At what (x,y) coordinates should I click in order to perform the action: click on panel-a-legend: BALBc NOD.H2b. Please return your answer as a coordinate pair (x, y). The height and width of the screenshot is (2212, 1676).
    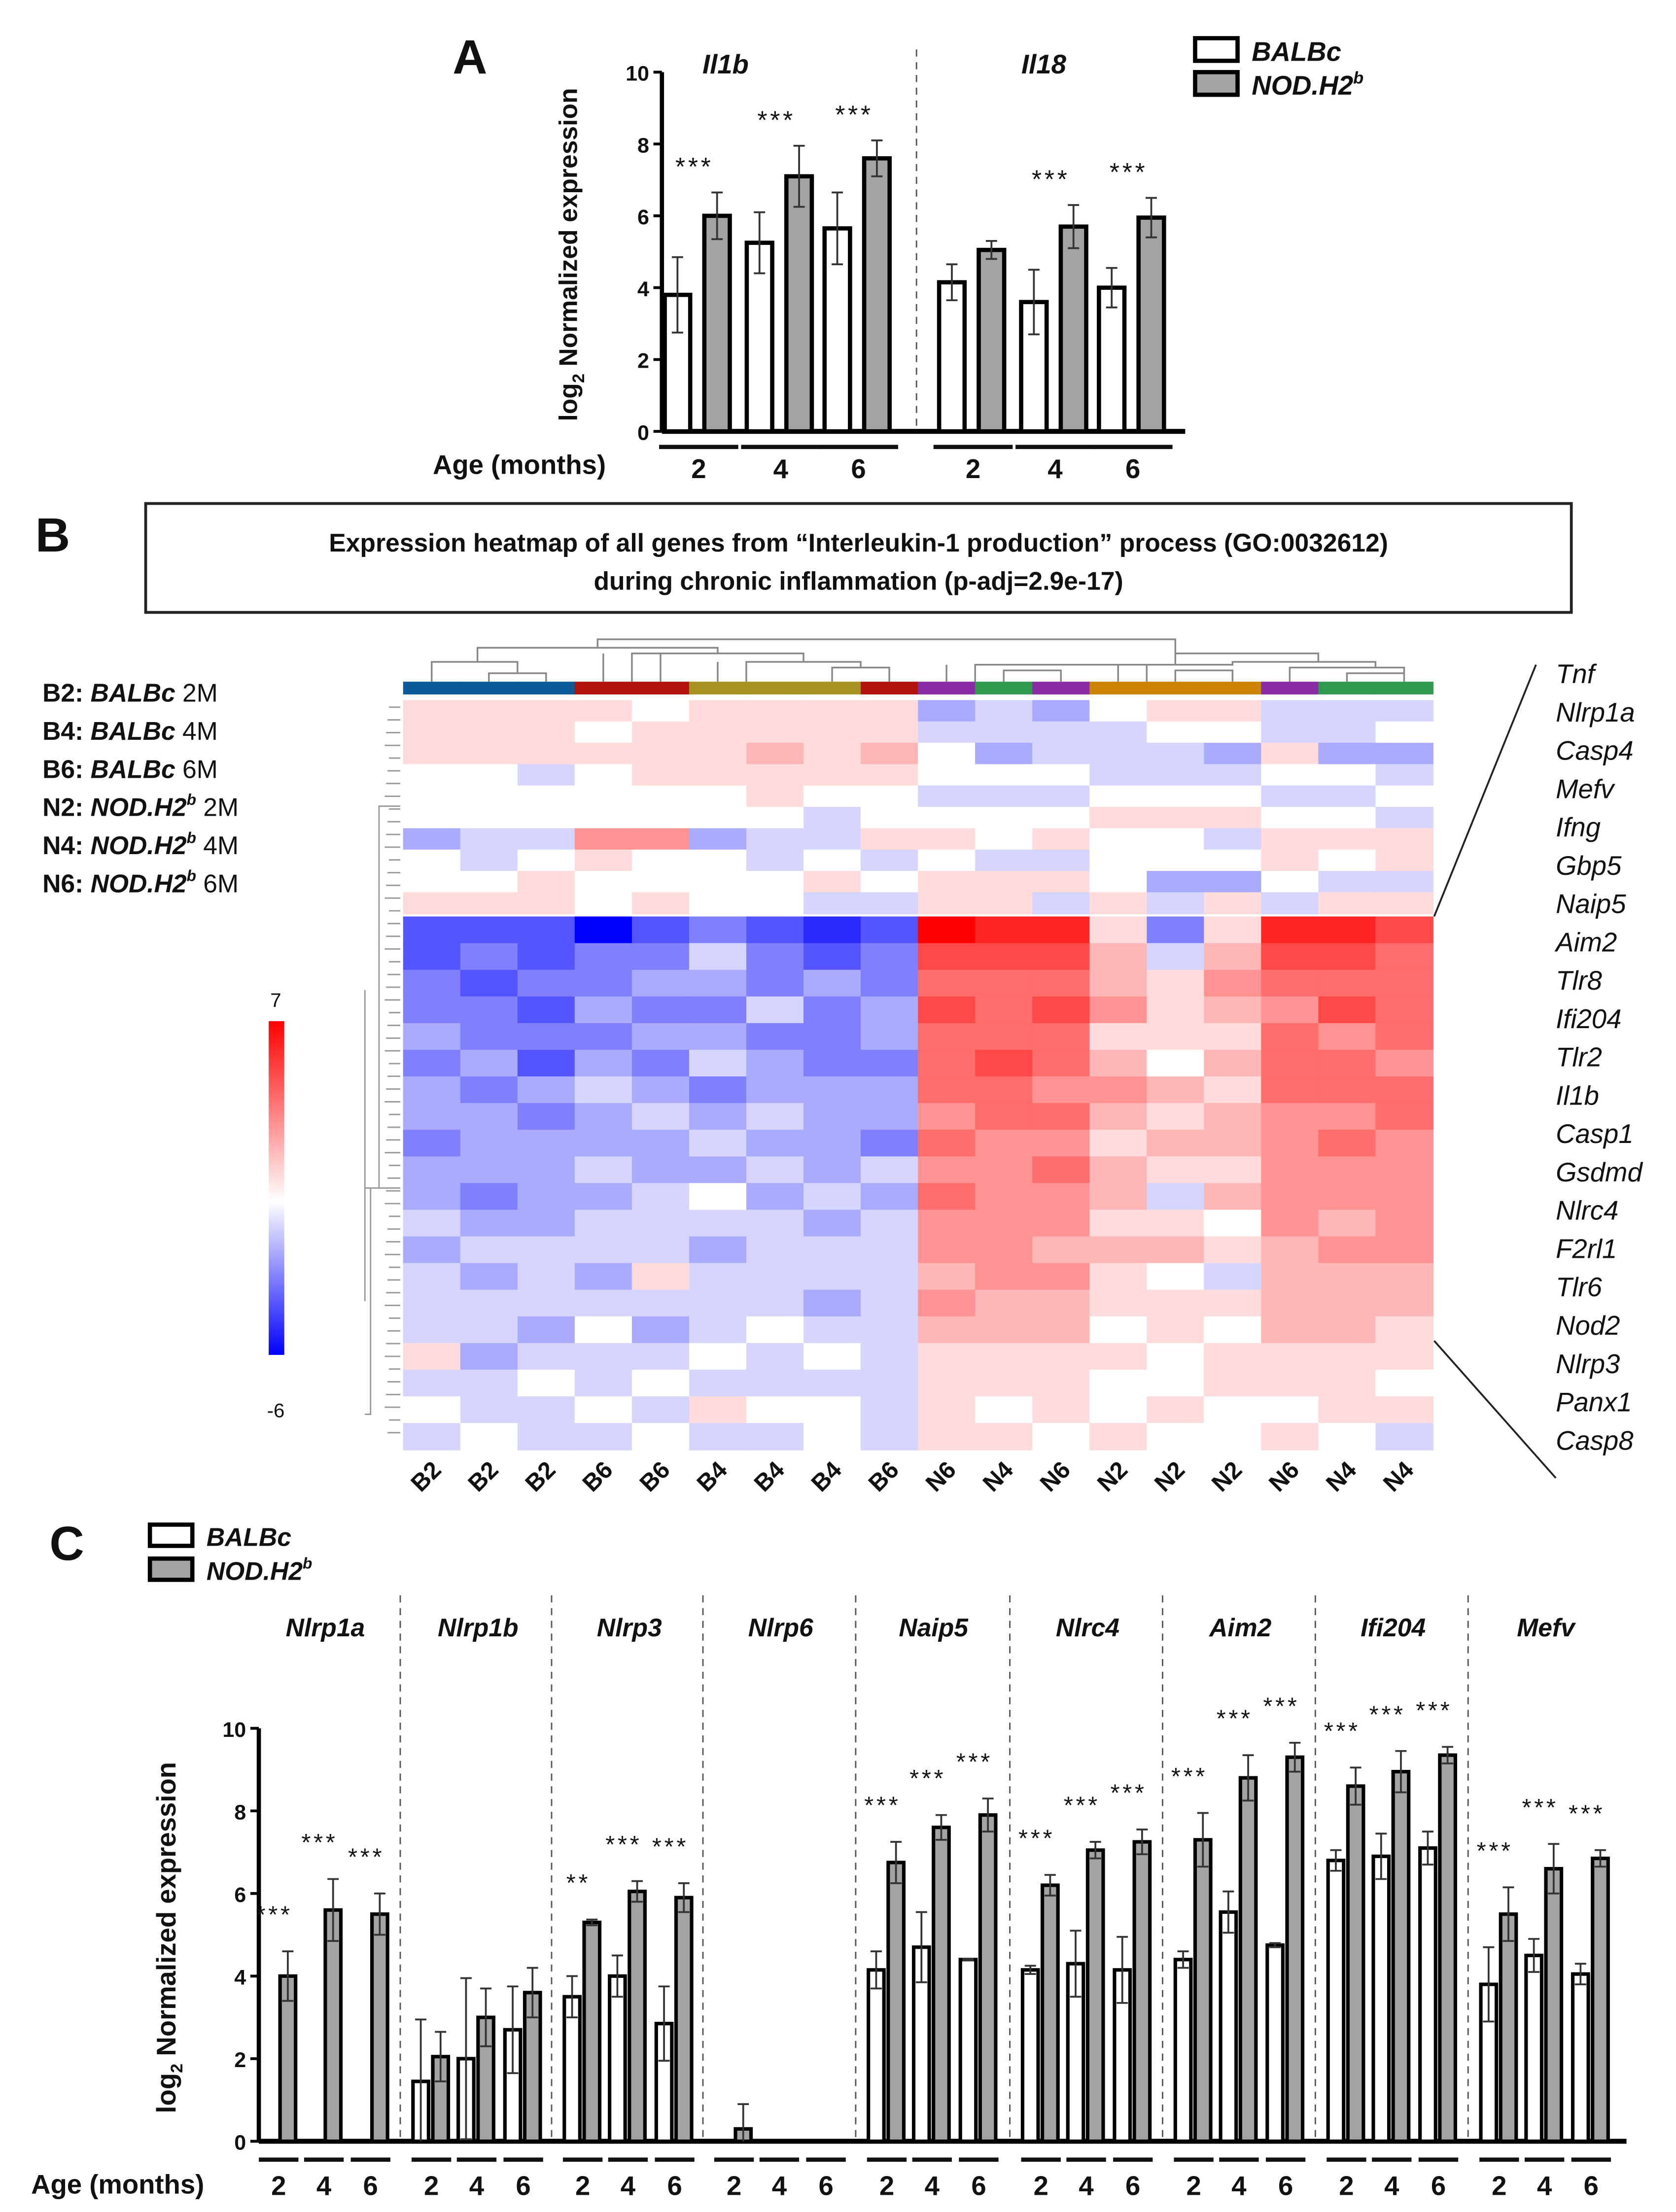
    Looking at the image, I should click on (1278, 68).